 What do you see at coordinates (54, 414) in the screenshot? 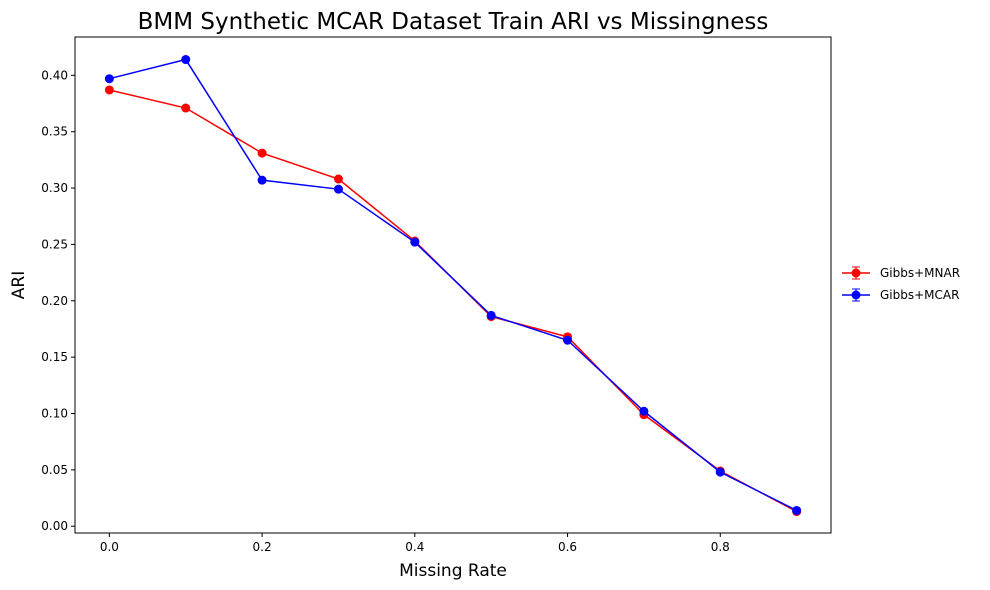
I see `y-tick-label: 0.10` at bounding box center [54, 414].